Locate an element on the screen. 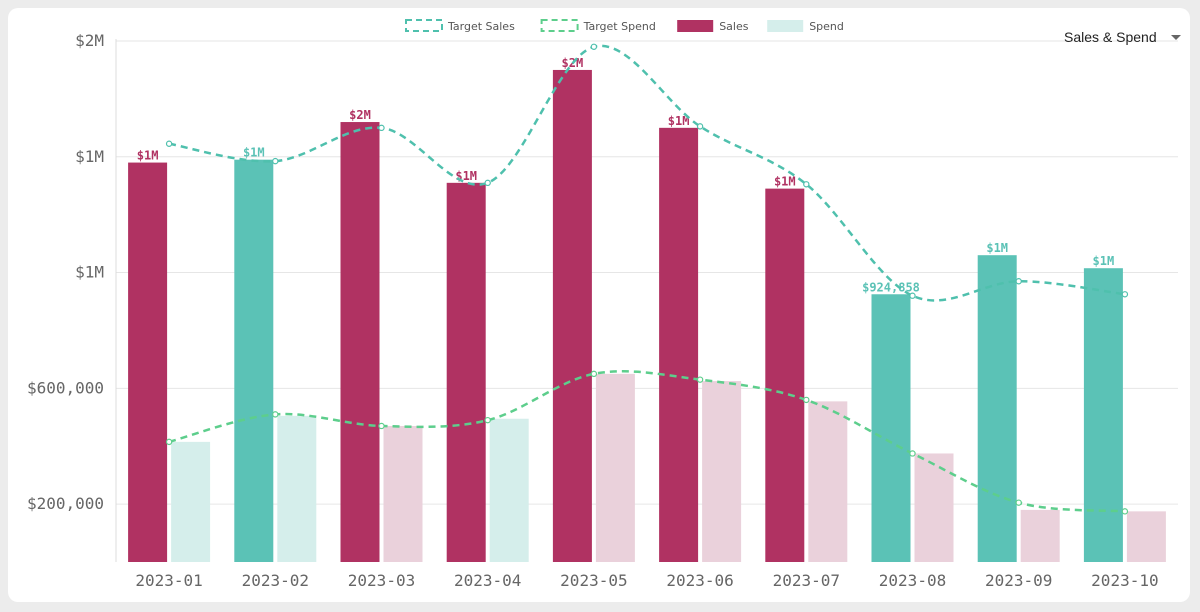 This screenshot has height=612, width=1200. chart-view-select-label: Sales & Spend is located at coordinates (1110, 37).